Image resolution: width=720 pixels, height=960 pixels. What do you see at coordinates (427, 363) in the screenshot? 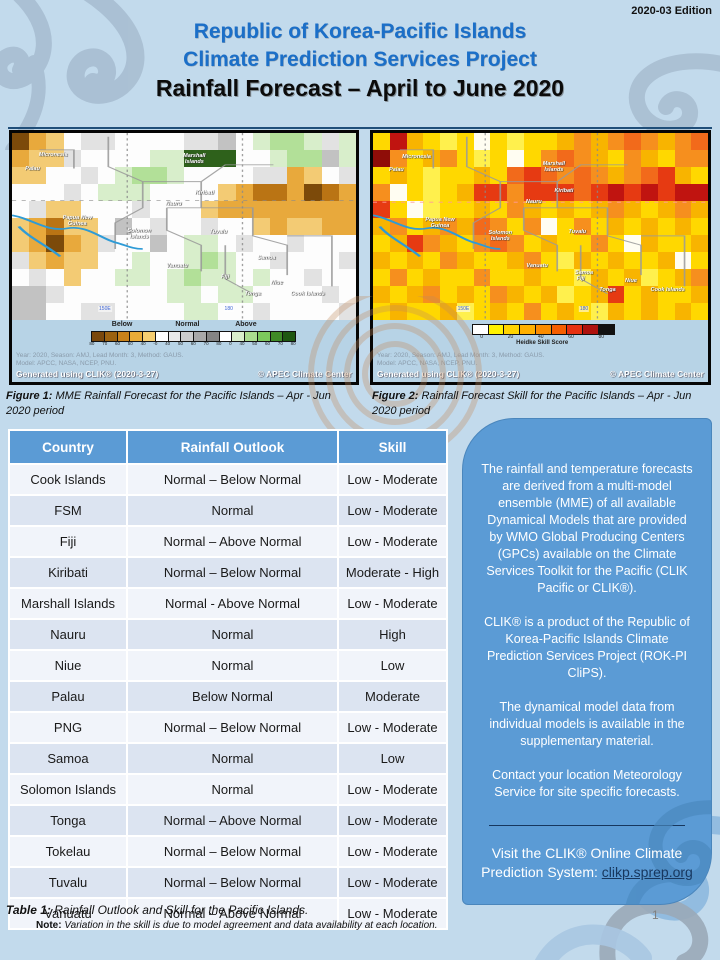
I see `meta-model-line: Model: APCC, NASA, NCEP, PNU.` at bounding box center [427, 363].